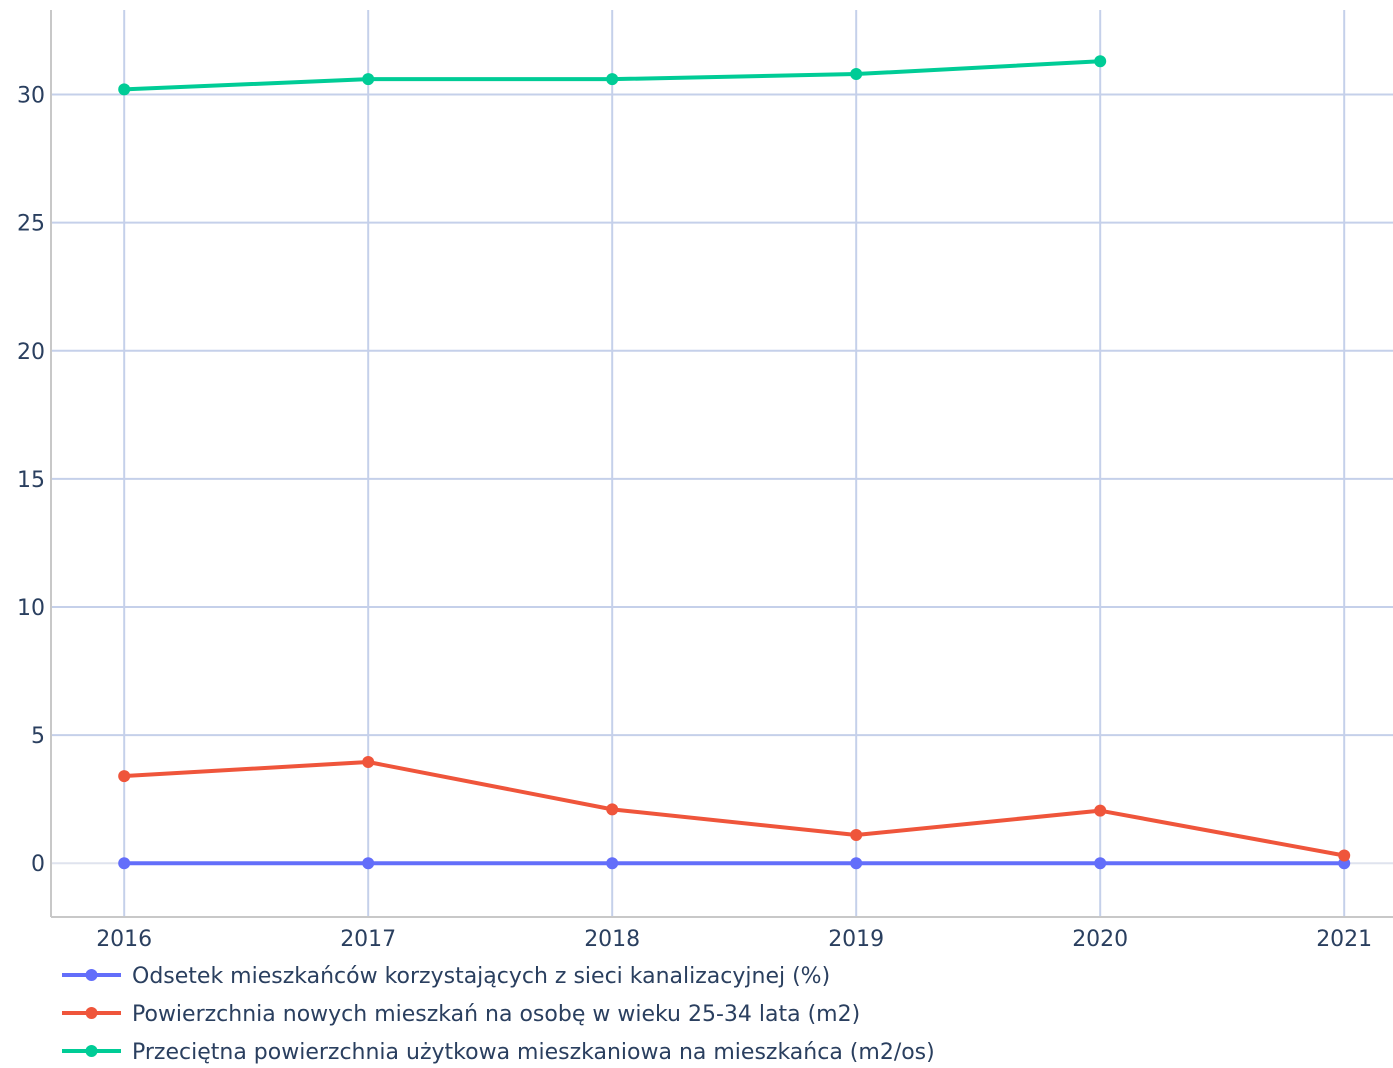 This screenshot has height=1068, width=1393. I want to click on y-tick-label: 0, so click(38, 864).